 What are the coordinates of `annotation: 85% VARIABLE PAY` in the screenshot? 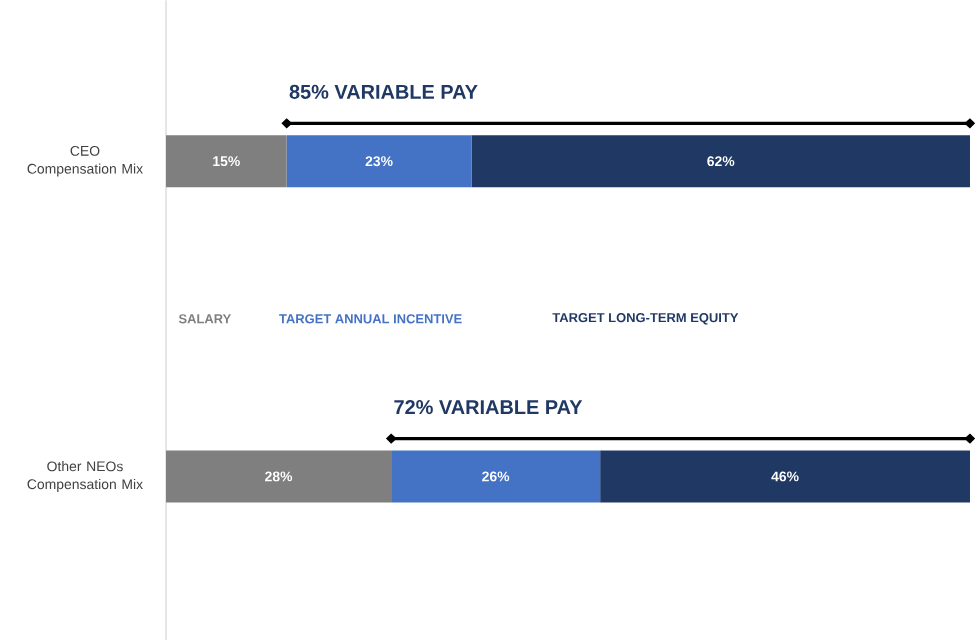 It's located at (383, 91).